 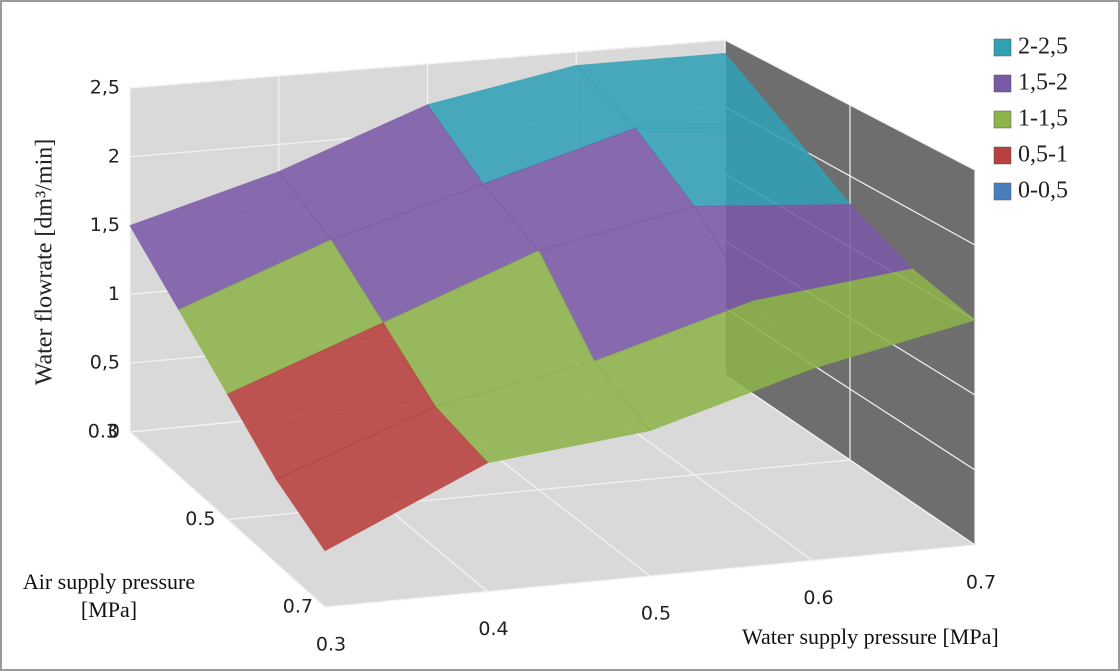 I want to click on z-tick-label: 0,5, so click(x=105, y=363).